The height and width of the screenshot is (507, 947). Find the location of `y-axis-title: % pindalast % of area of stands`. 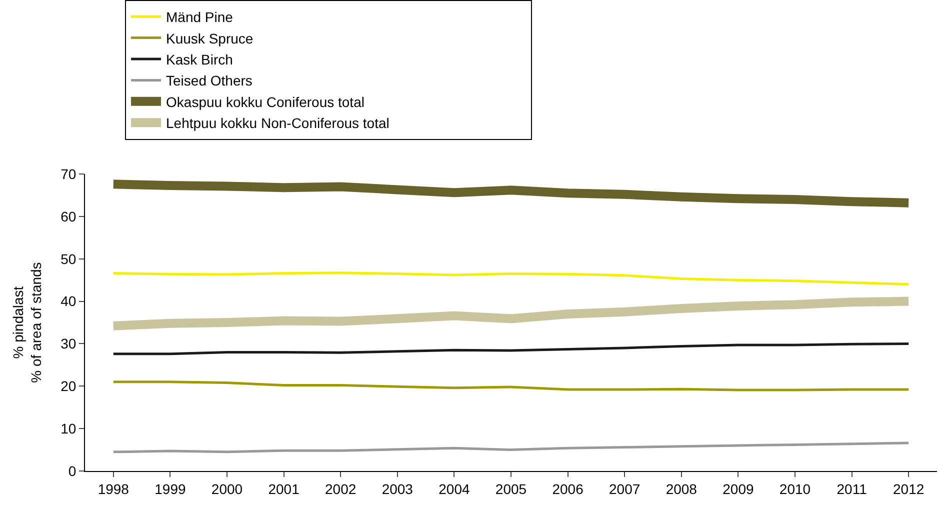

y-axis-title: % pindalast % of area of stands is located at coordinates (27, 322).